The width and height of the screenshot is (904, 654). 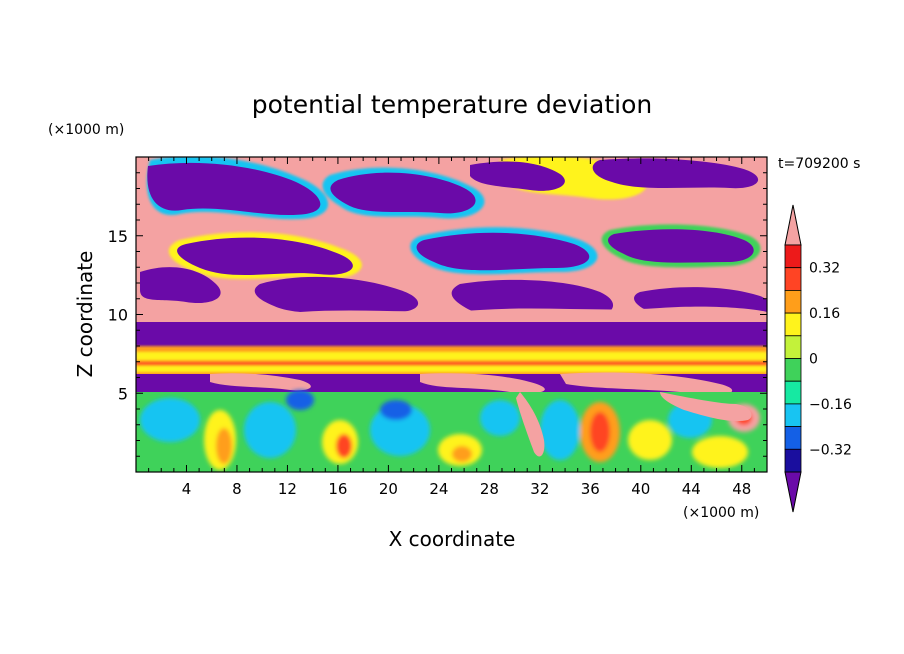 What do you see at coordinates (489, 489) in the screenshot?
I see `x-tick-label: 28` at bounding box center [489, 489].